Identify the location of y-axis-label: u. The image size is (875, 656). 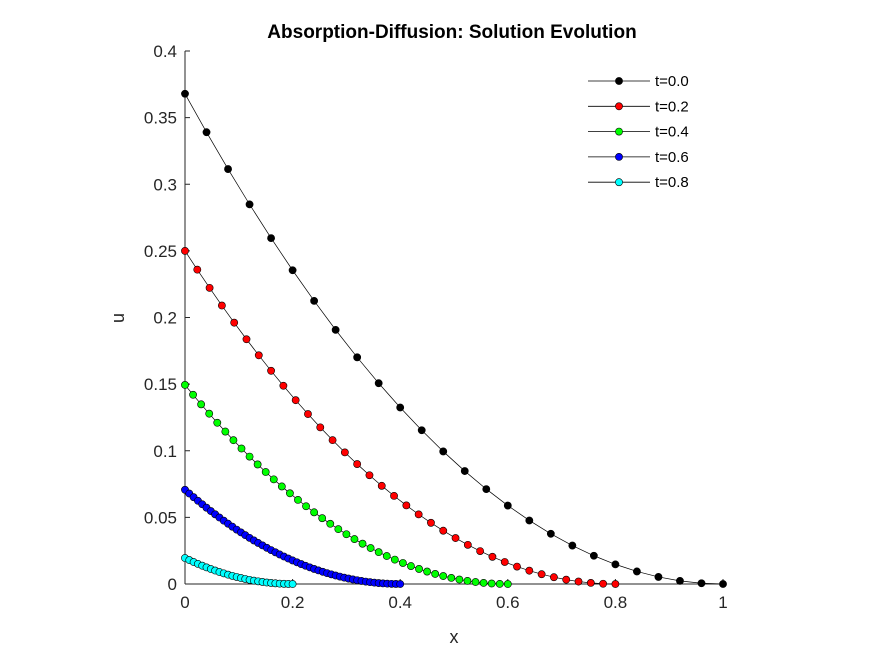
(118, 318).